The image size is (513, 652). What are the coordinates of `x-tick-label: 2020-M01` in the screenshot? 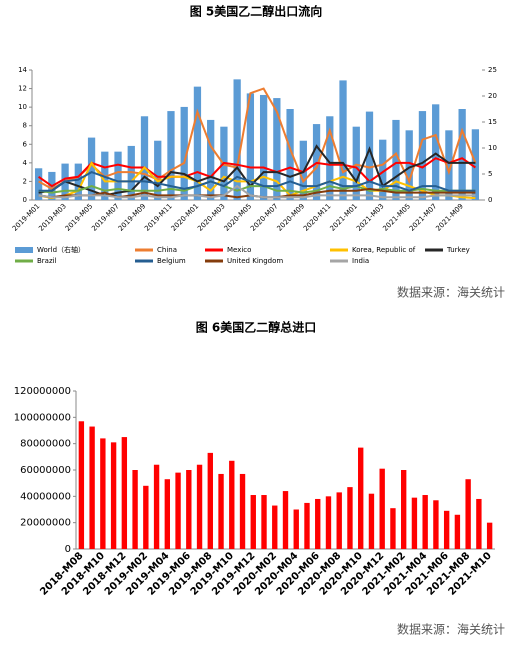 It's located at (185, 217).